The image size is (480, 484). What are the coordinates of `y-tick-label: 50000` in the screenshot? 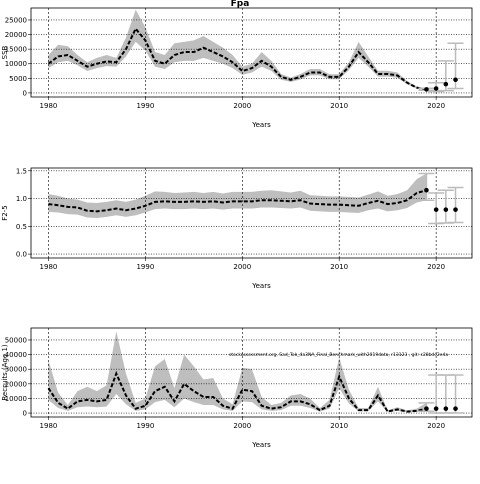 It's located at (16, 340).